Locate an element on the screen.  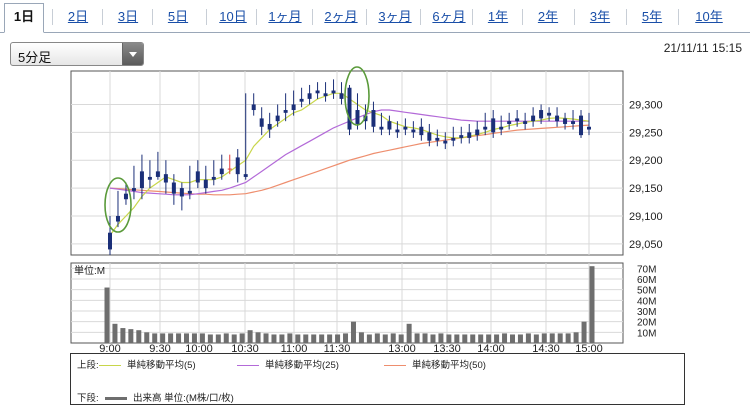
legend-upper-label: 上段: is located at coordinates (88, 365).